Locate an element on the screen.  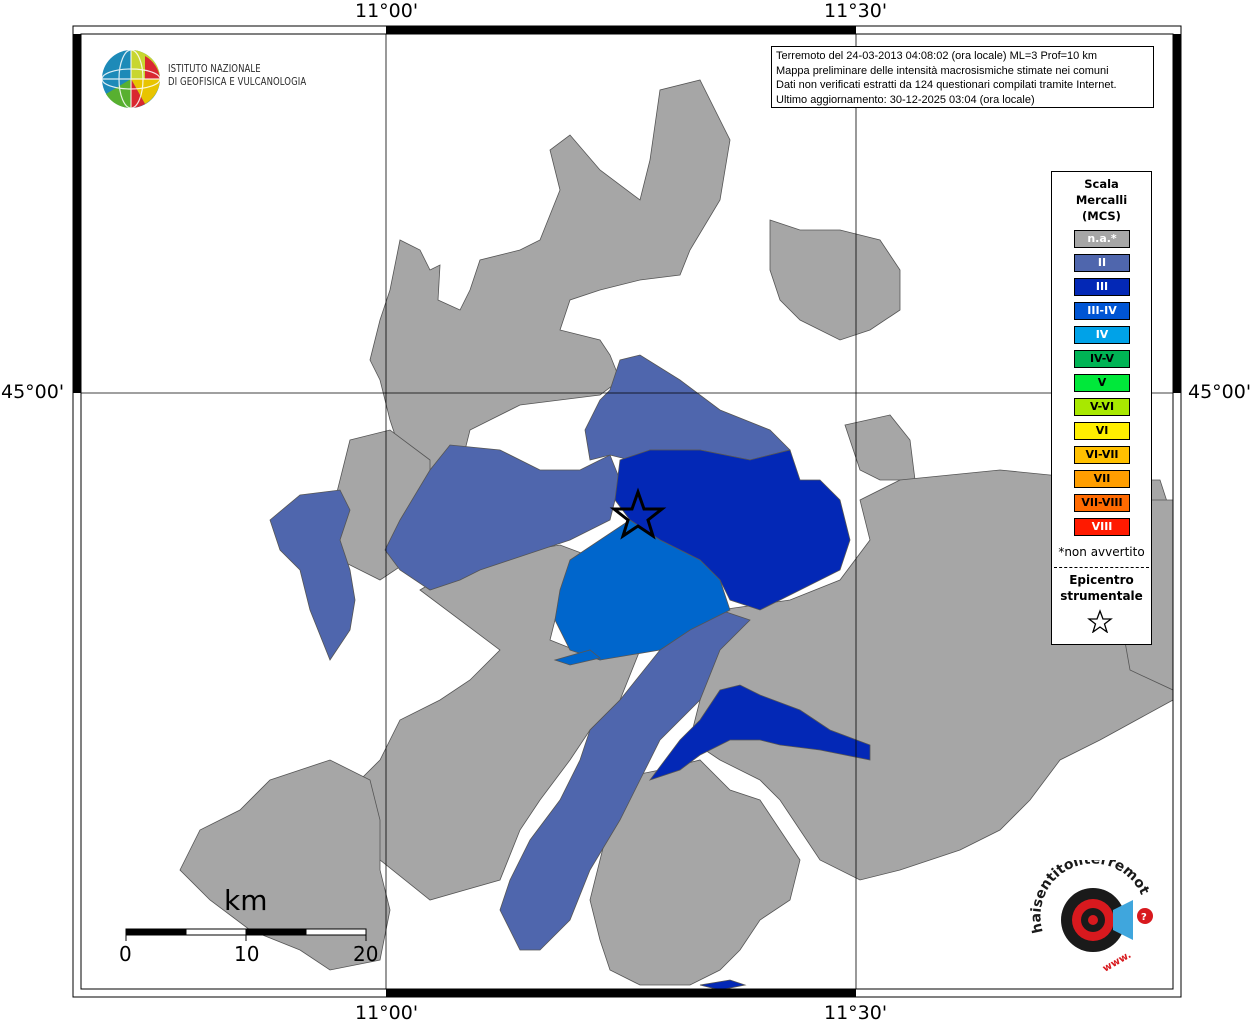
intensity-III is located at coordinates (742, 719).